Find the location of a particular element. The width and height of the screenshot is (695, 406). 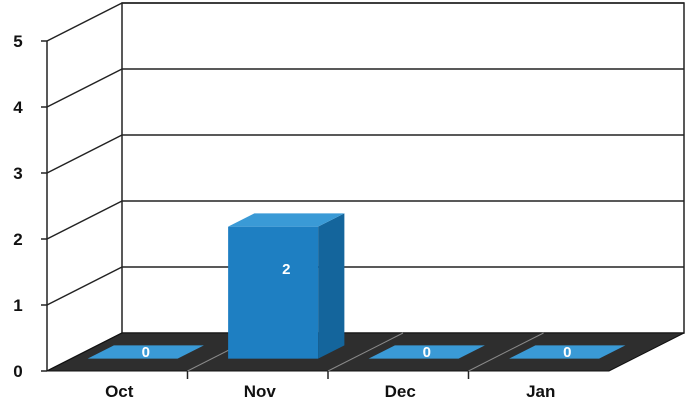

y-tick-label: 4 is located at coordinates (18, 107).